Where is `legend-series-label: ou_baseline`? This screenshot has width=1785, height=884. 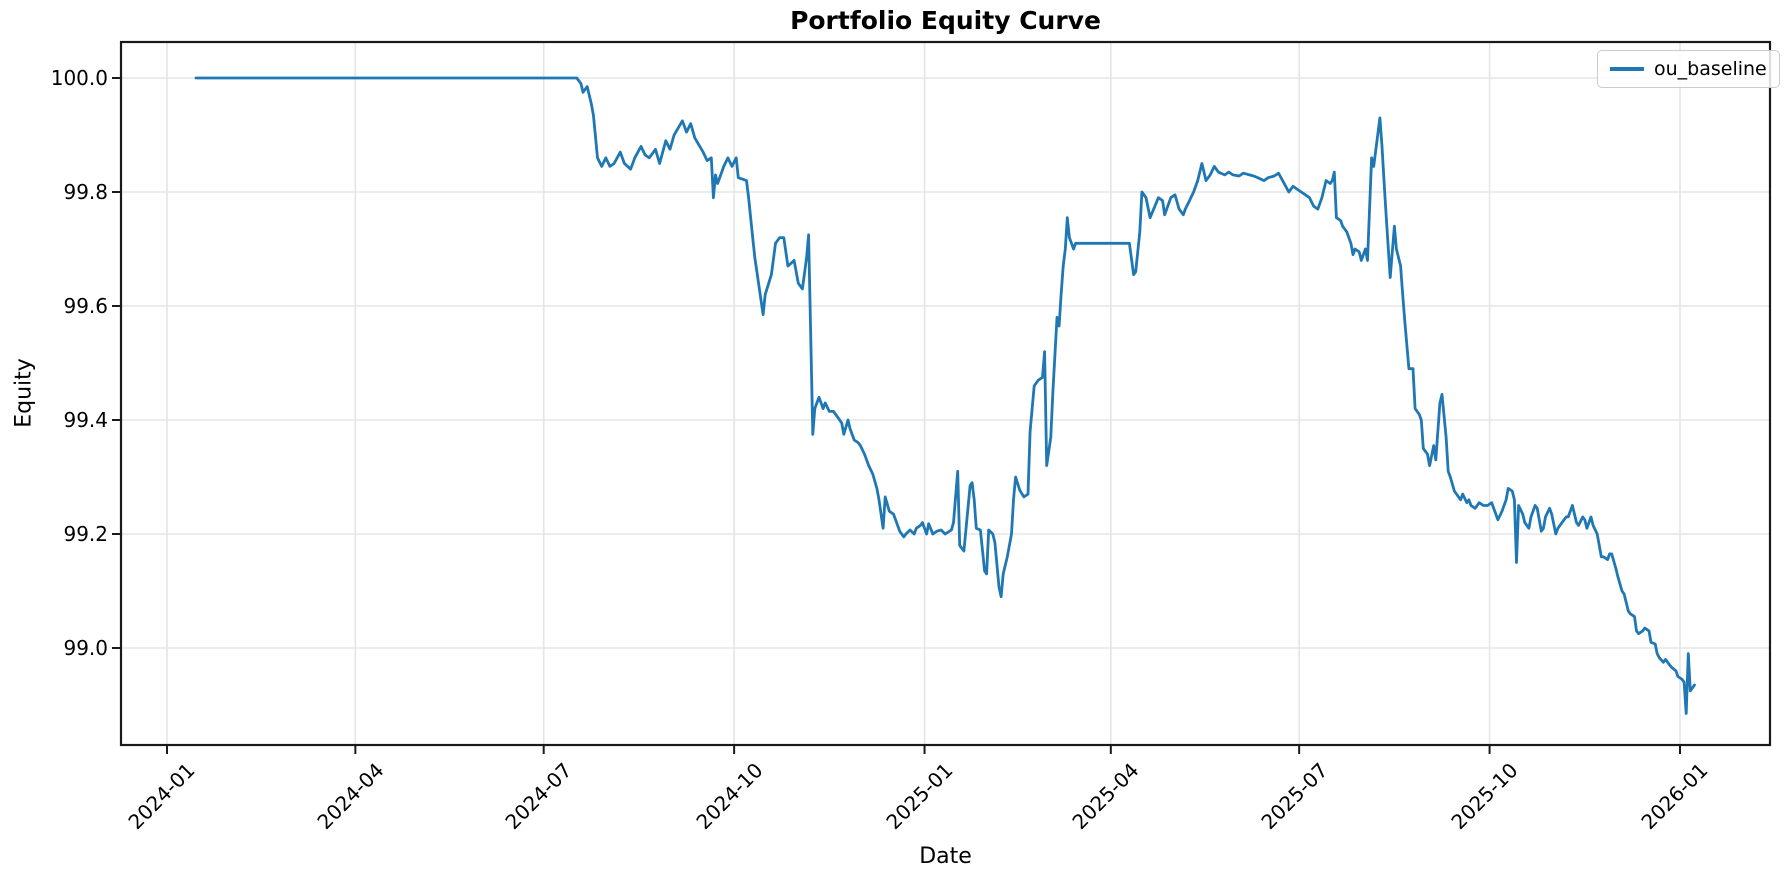 legend-series-label: ou_baseline is located at coordinates (1710, 69).